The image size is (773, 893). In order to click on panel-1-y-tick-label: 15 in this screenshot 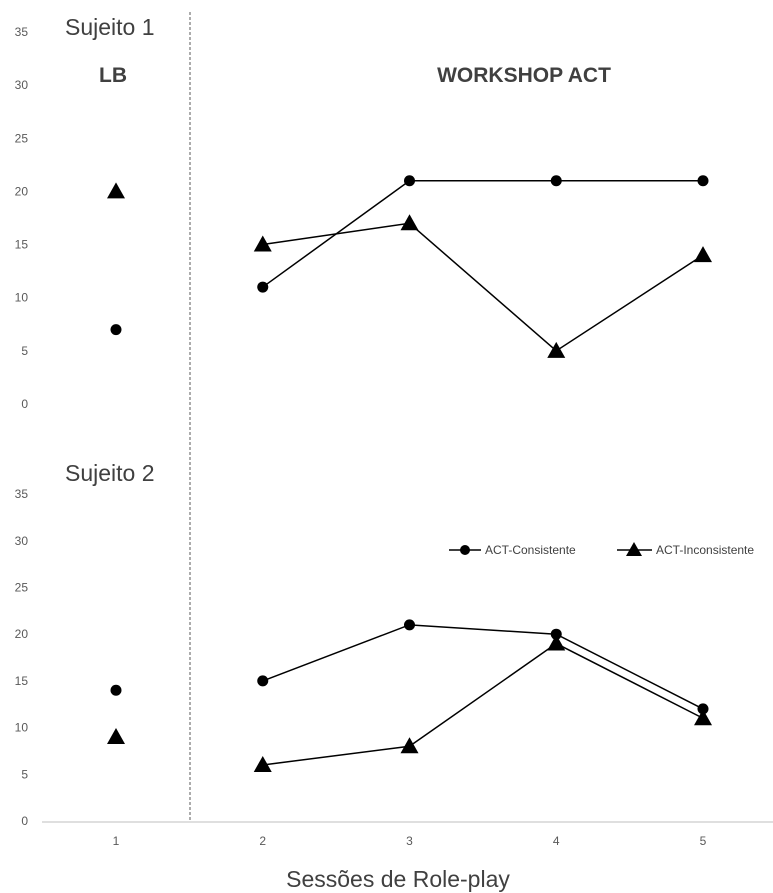, I will do `click(22, 245)`.